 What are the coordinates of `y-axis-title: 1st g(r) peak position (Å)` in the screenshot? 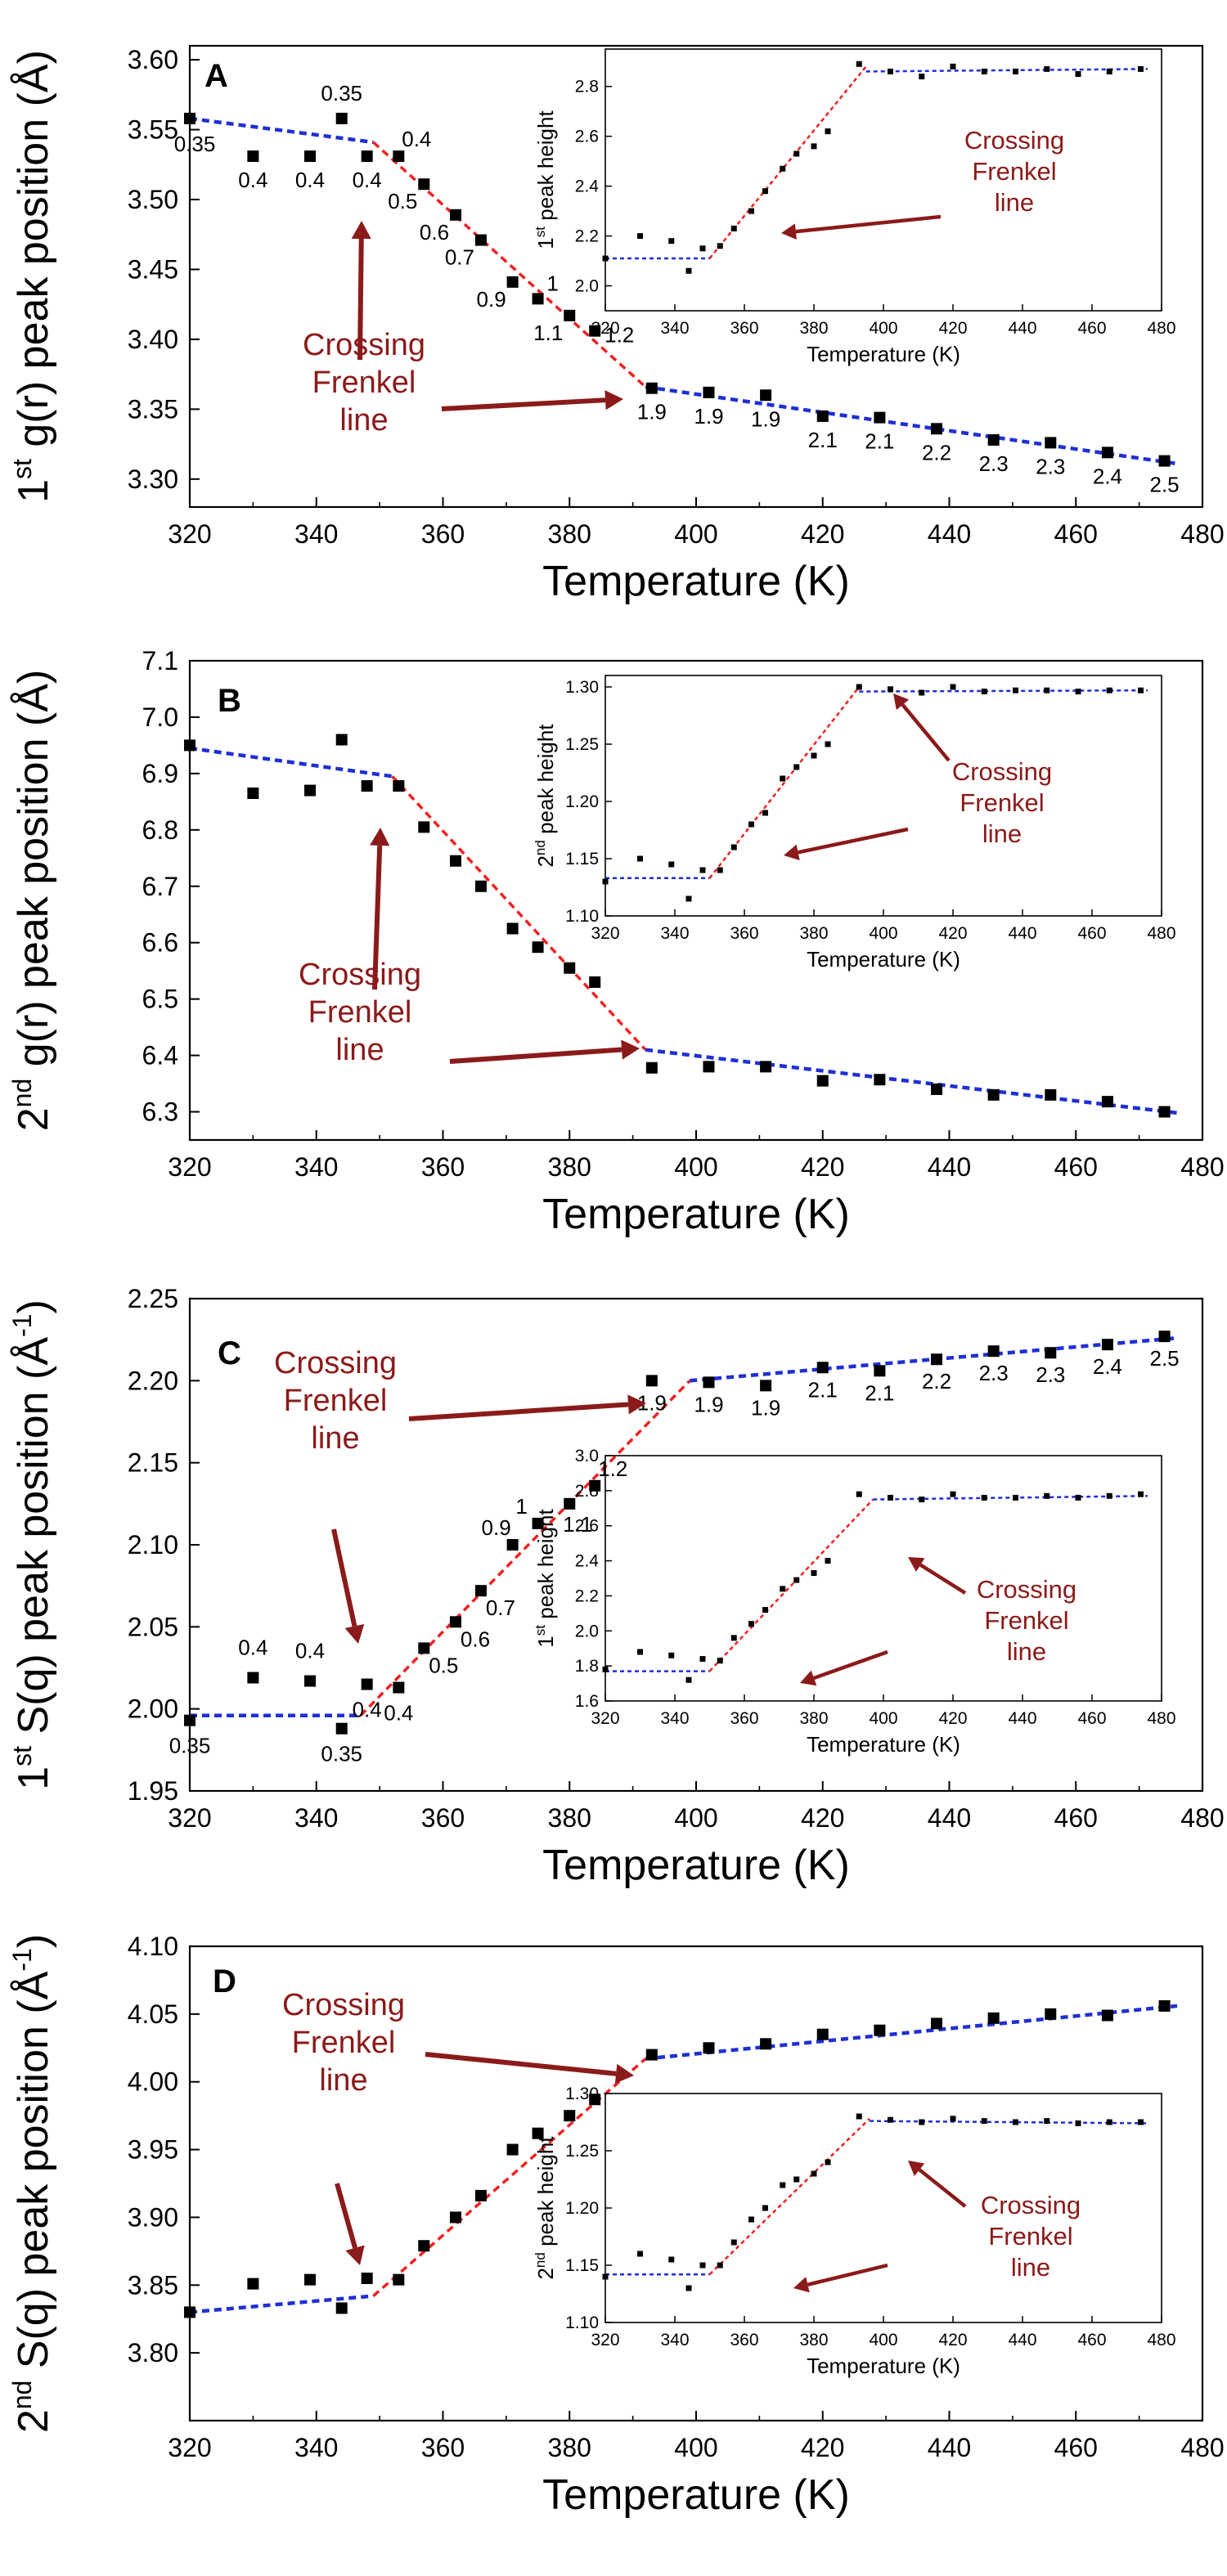 It's located at (32, 276).